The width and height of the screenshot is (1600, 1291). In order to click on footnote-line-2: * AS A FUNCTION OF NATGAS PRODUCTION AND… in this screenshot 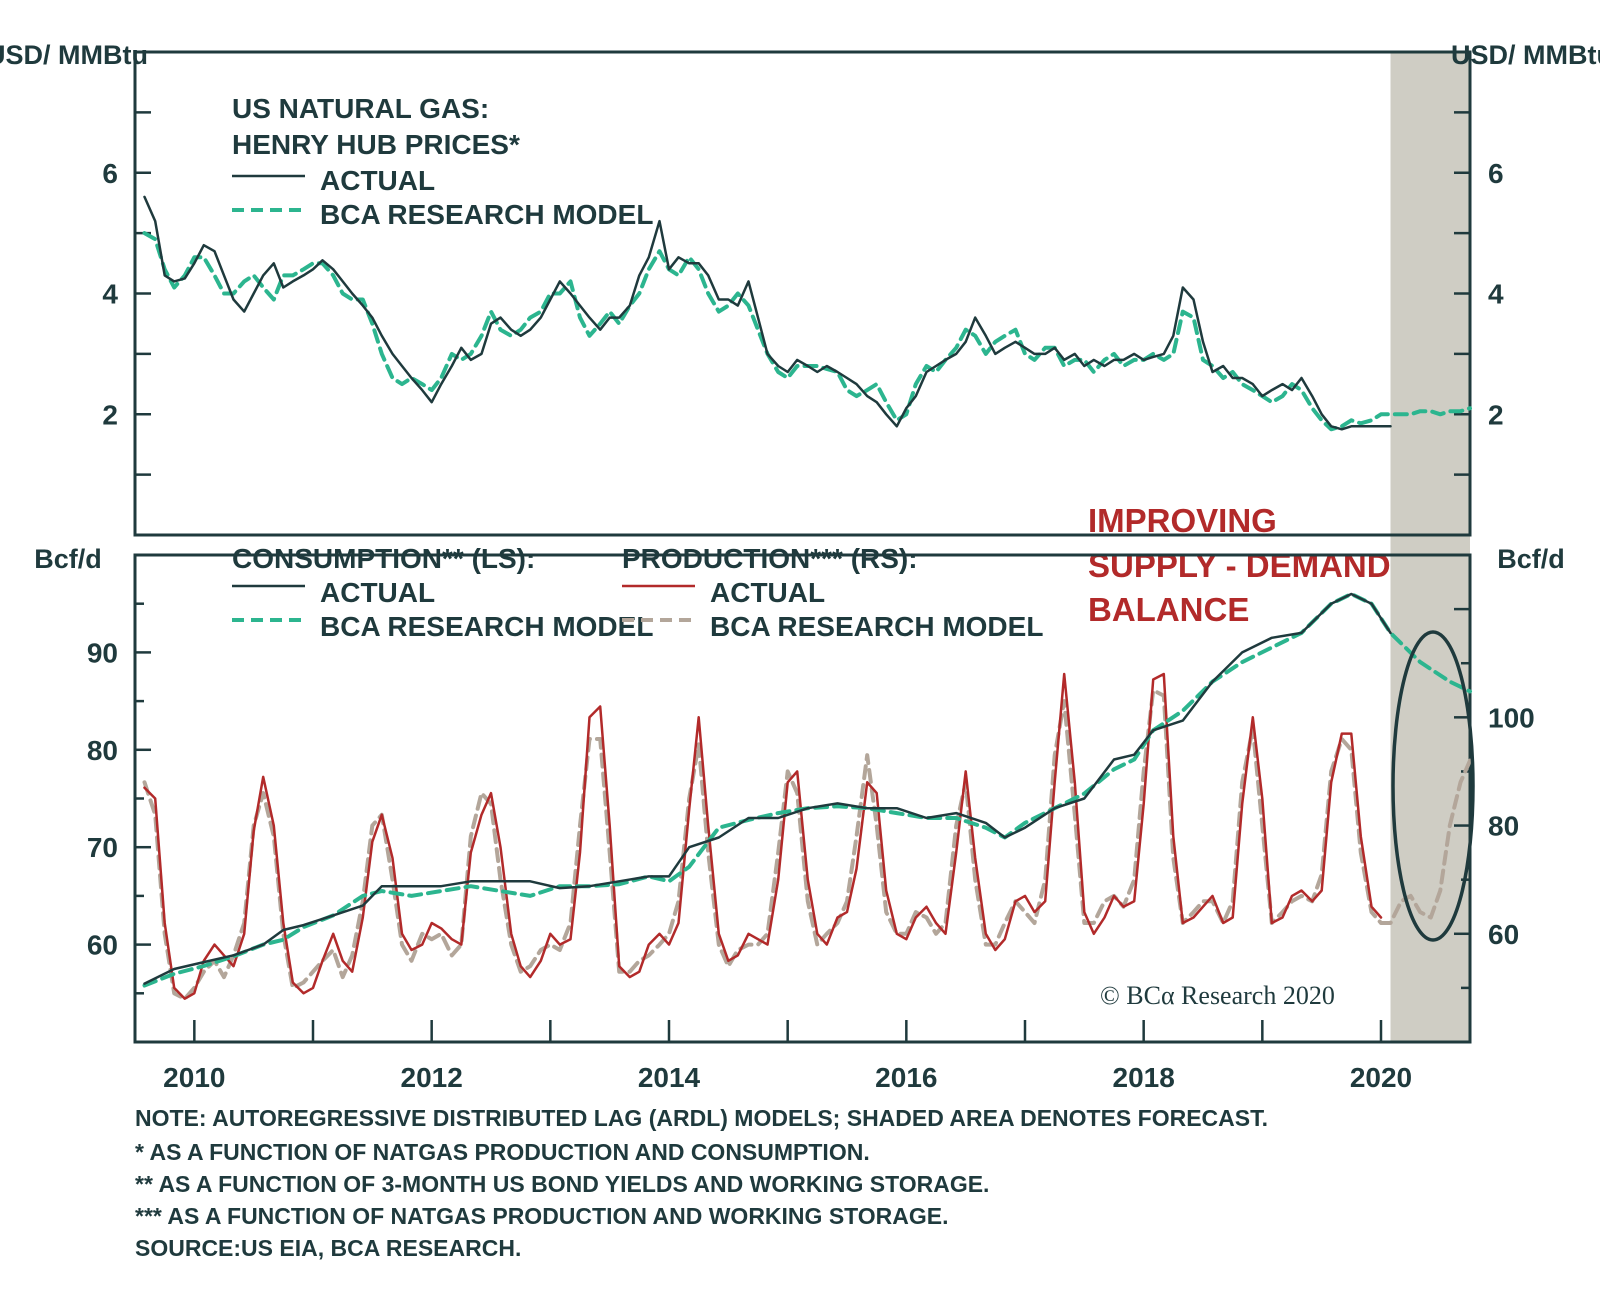, I will do `click(502, 1152)`.